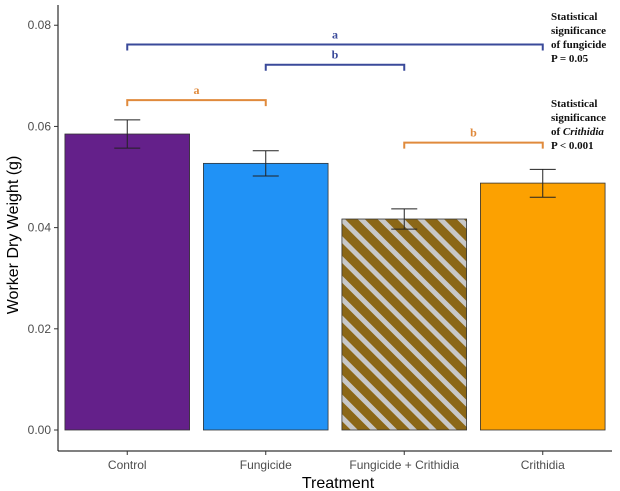  Describe the element at coordinates (40, 25) in the screenshot. I see `y-tick-label-4: 0.08` at that location.